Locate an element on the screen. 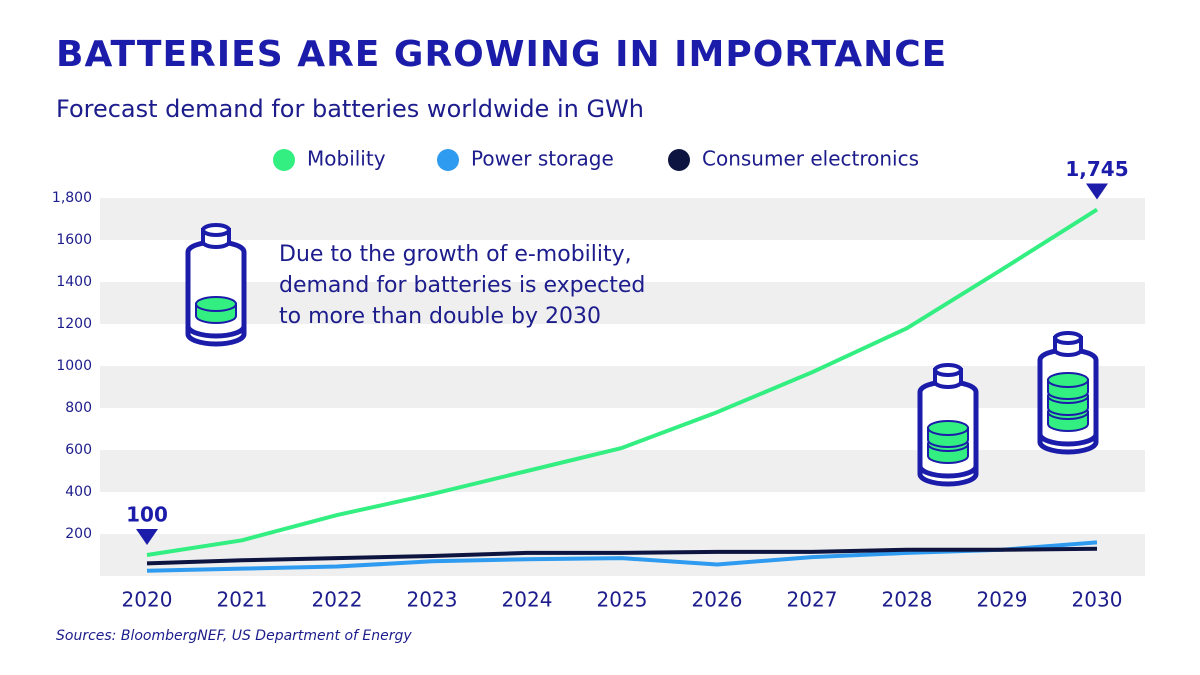  x-tick-label: 2027 is located at coordinates (812, 600).